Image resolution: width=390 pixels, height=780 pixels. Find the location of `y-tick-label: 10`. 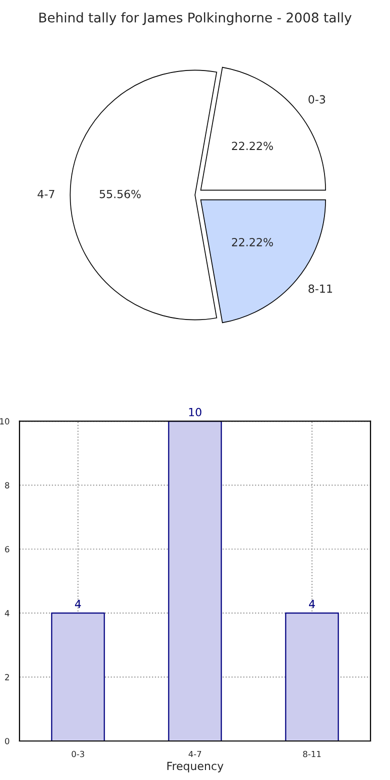

y-tick-label: 10 is located at coordinates (5, 421).